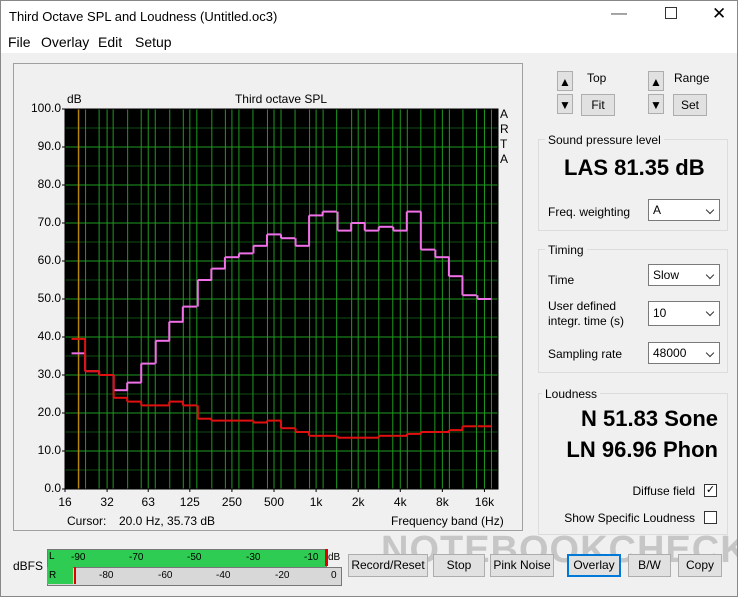 The height and width of the screenshot is (597, 738). Describe the element at coordinates (50, 146) in the screenshot. I see `y-tick-label: 90.0` at that location.